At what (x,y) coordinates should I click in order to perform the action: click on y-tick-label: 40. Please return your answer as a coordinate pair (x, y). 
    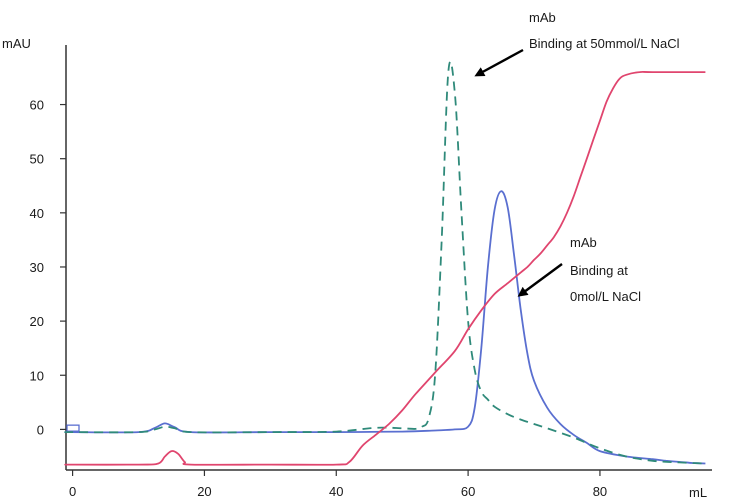
    Looking at the image, I should click on (37, 213).